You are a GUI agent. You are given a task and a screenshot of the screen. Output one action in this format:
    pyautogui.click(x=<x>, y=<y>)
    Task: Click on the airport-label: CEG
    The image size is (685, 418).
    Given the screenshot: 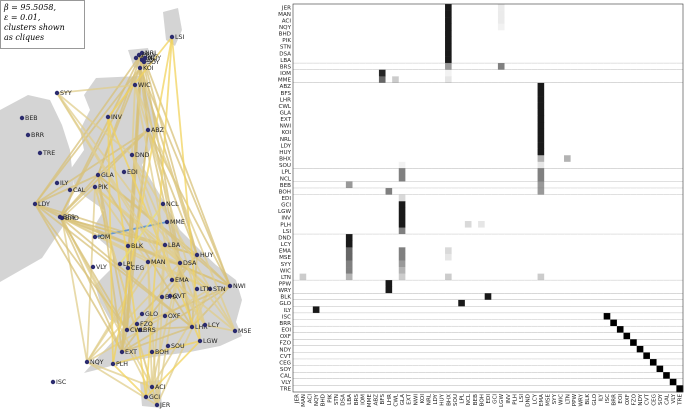 What is the action you would take?
    pyautogui.click(x=137, y=268)
    